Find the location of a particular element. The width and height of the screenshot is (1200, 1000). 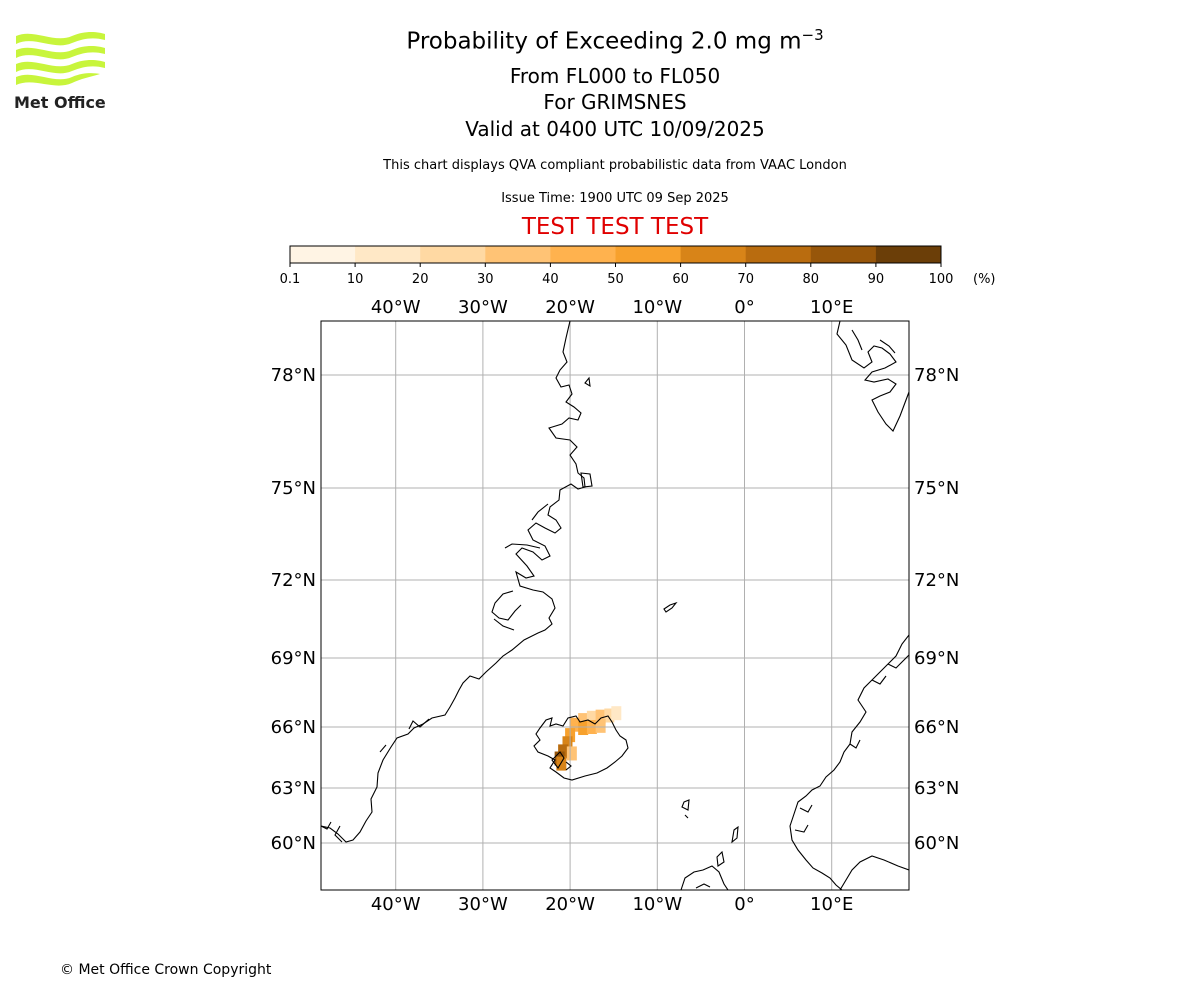

colorbar-tick-label: 20 is located at coordinates (420, 279).